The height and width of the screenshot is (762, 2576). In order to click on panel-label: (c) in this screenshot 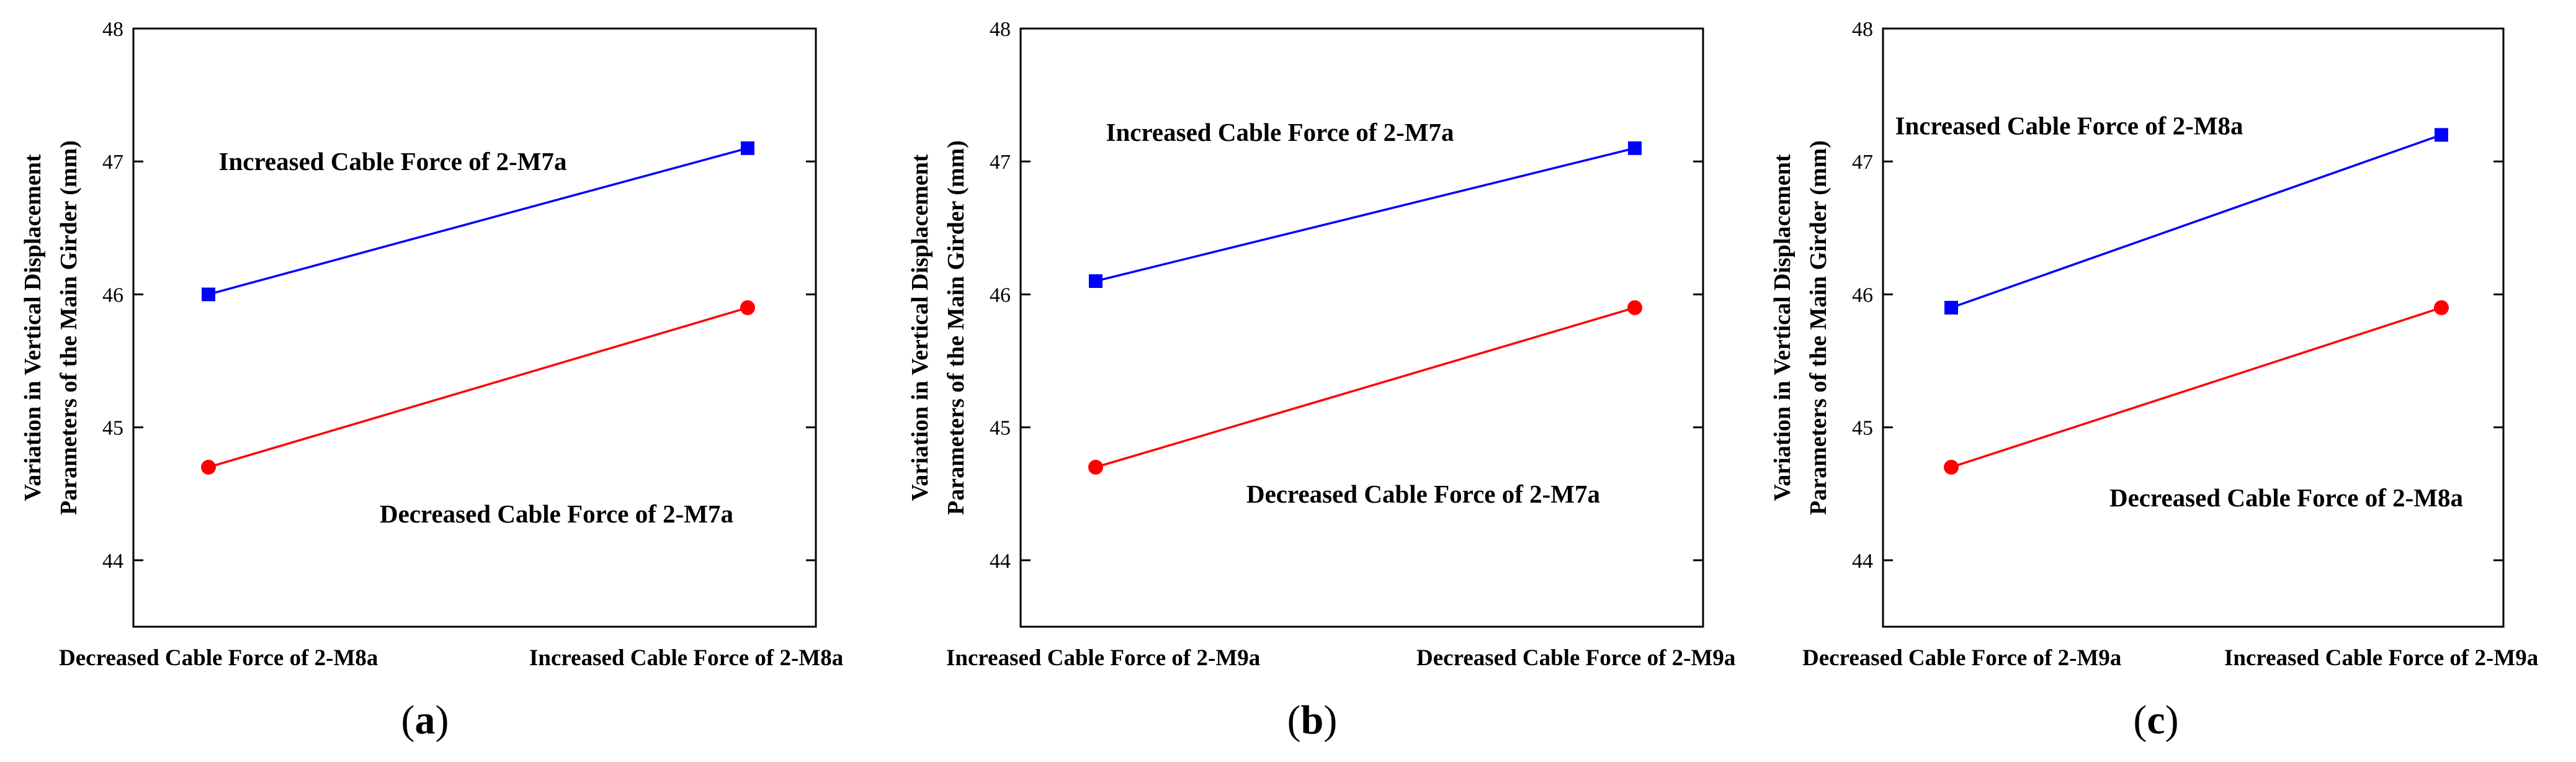, I will do `click(2155, 720)`.